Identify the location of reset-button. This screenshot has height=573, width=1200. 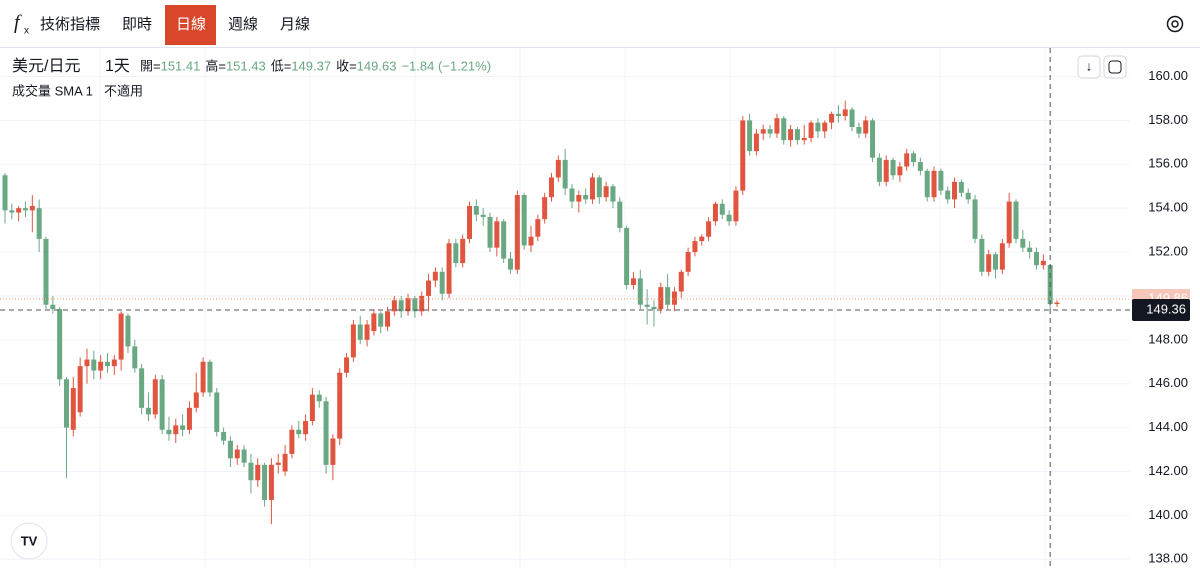
(1115, 67).